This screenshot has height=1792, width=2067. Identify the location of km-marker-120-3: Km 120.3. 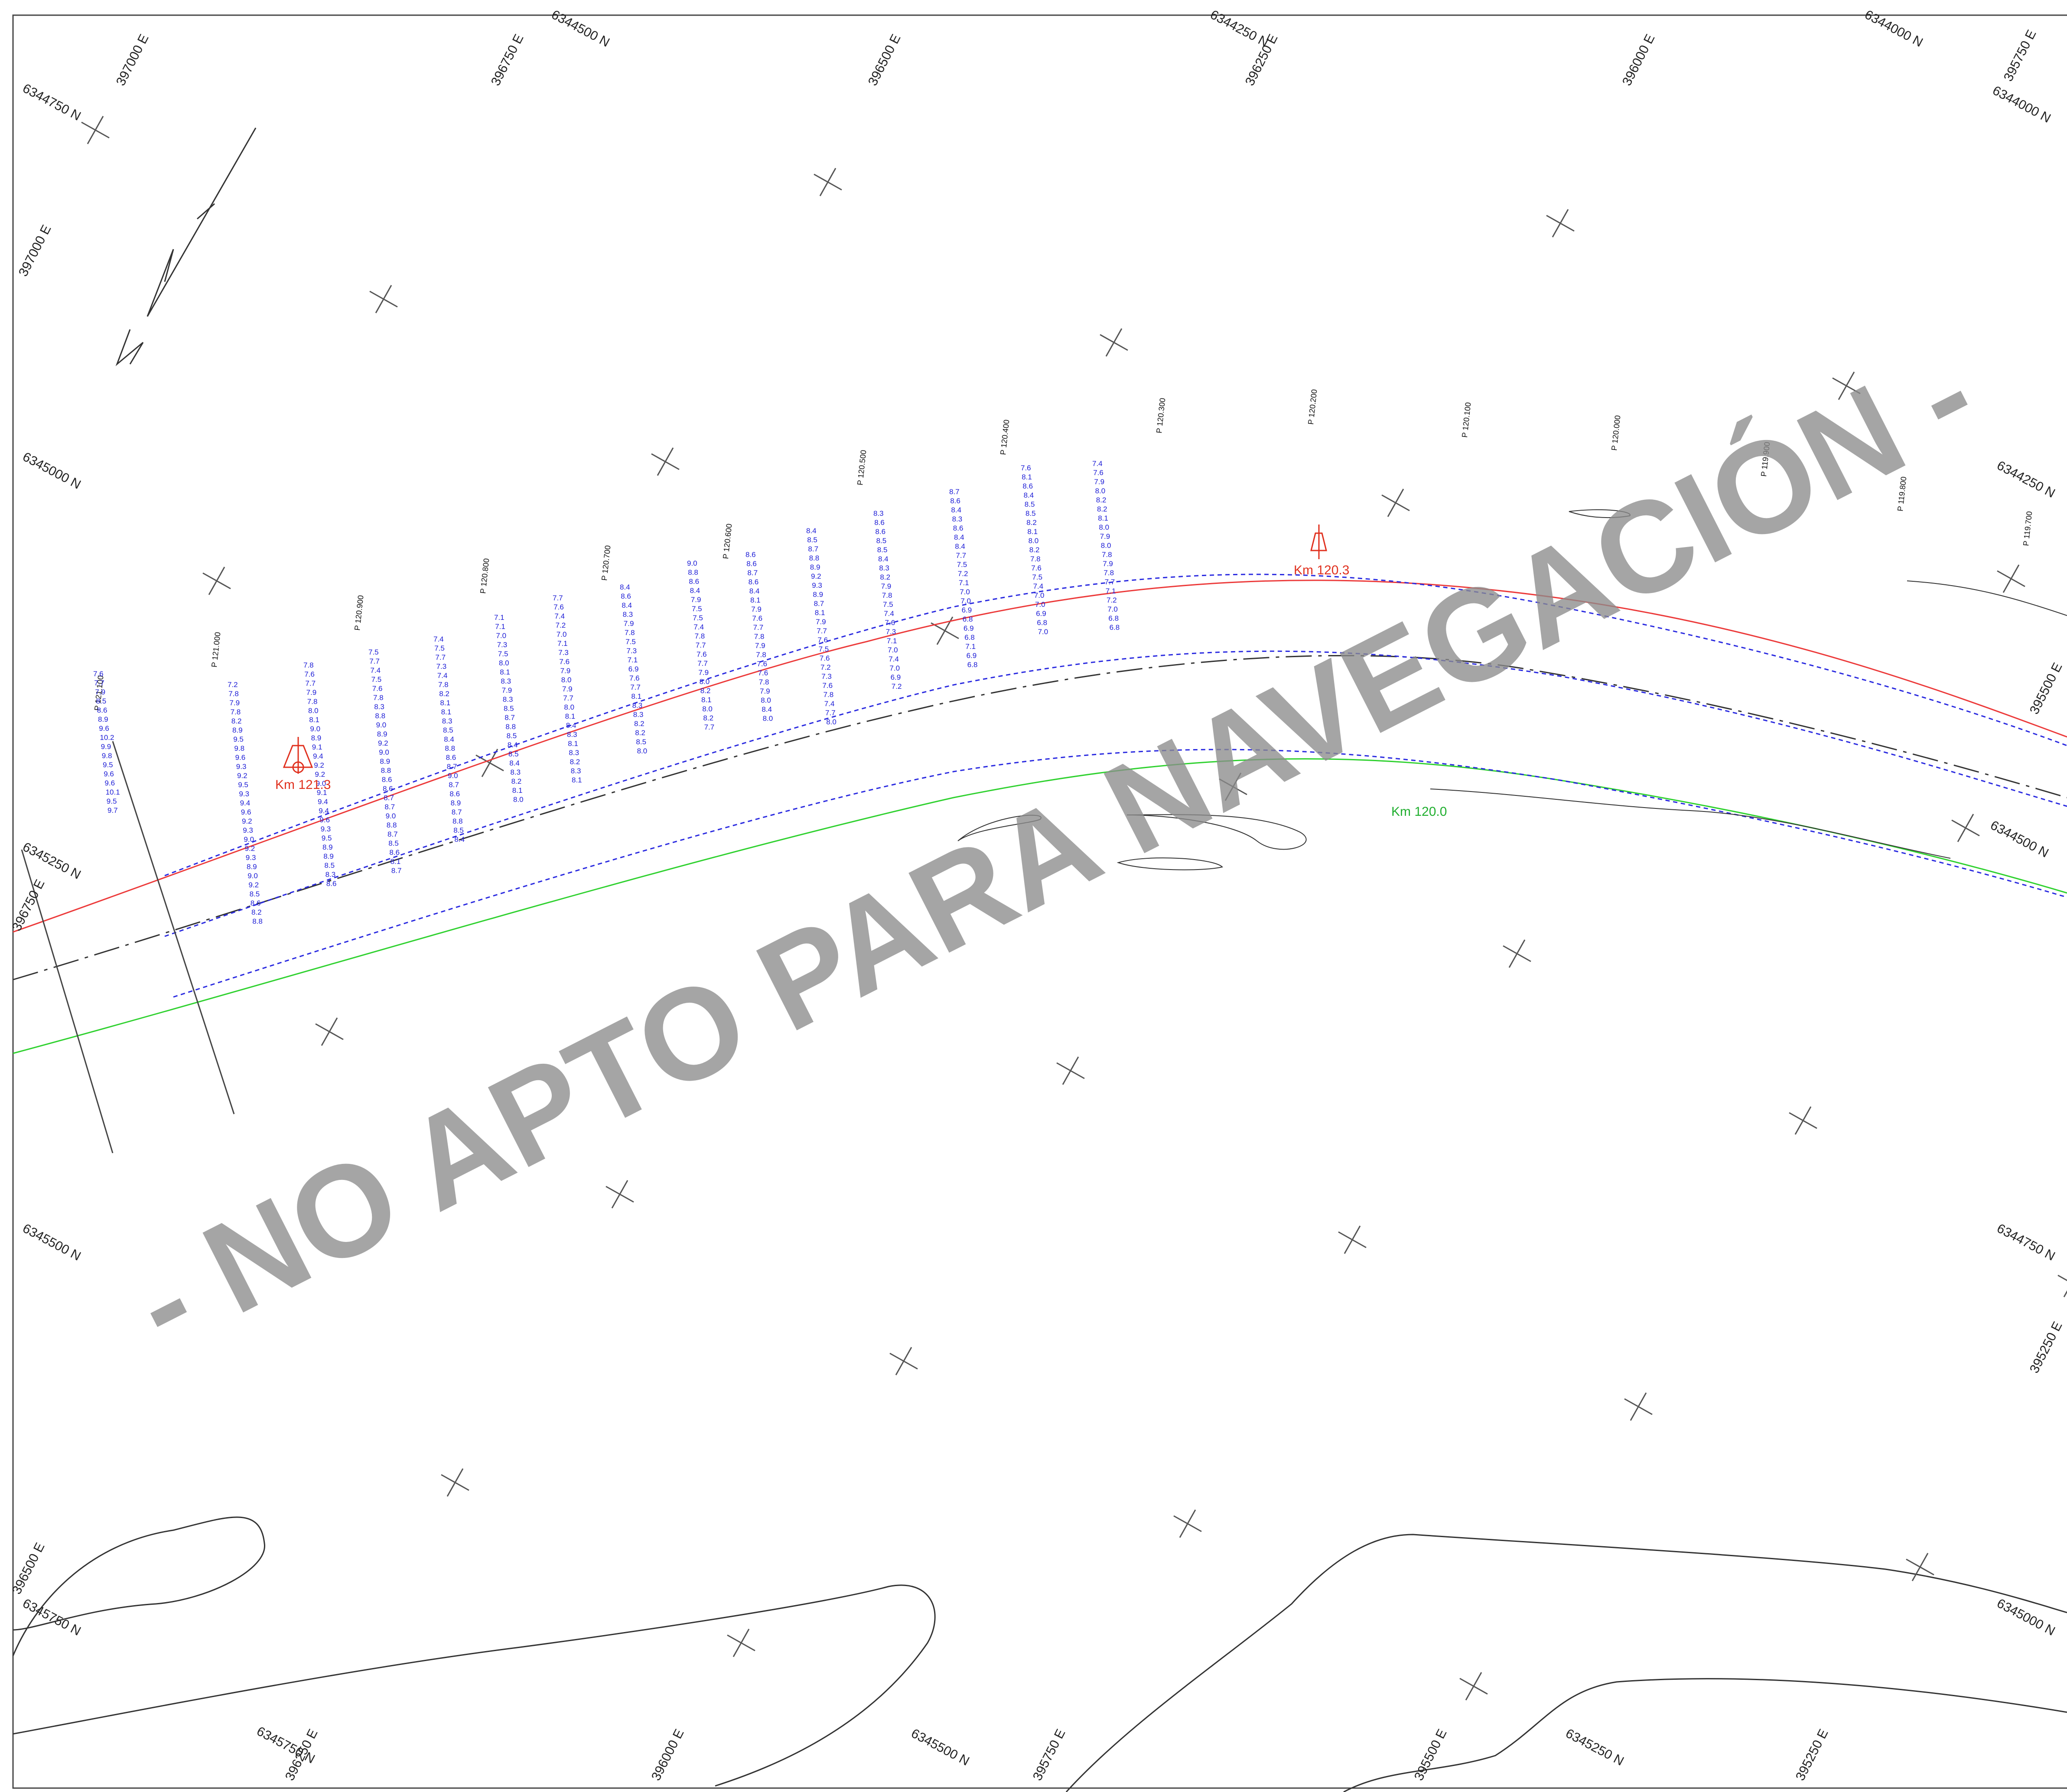
(1321, 551).